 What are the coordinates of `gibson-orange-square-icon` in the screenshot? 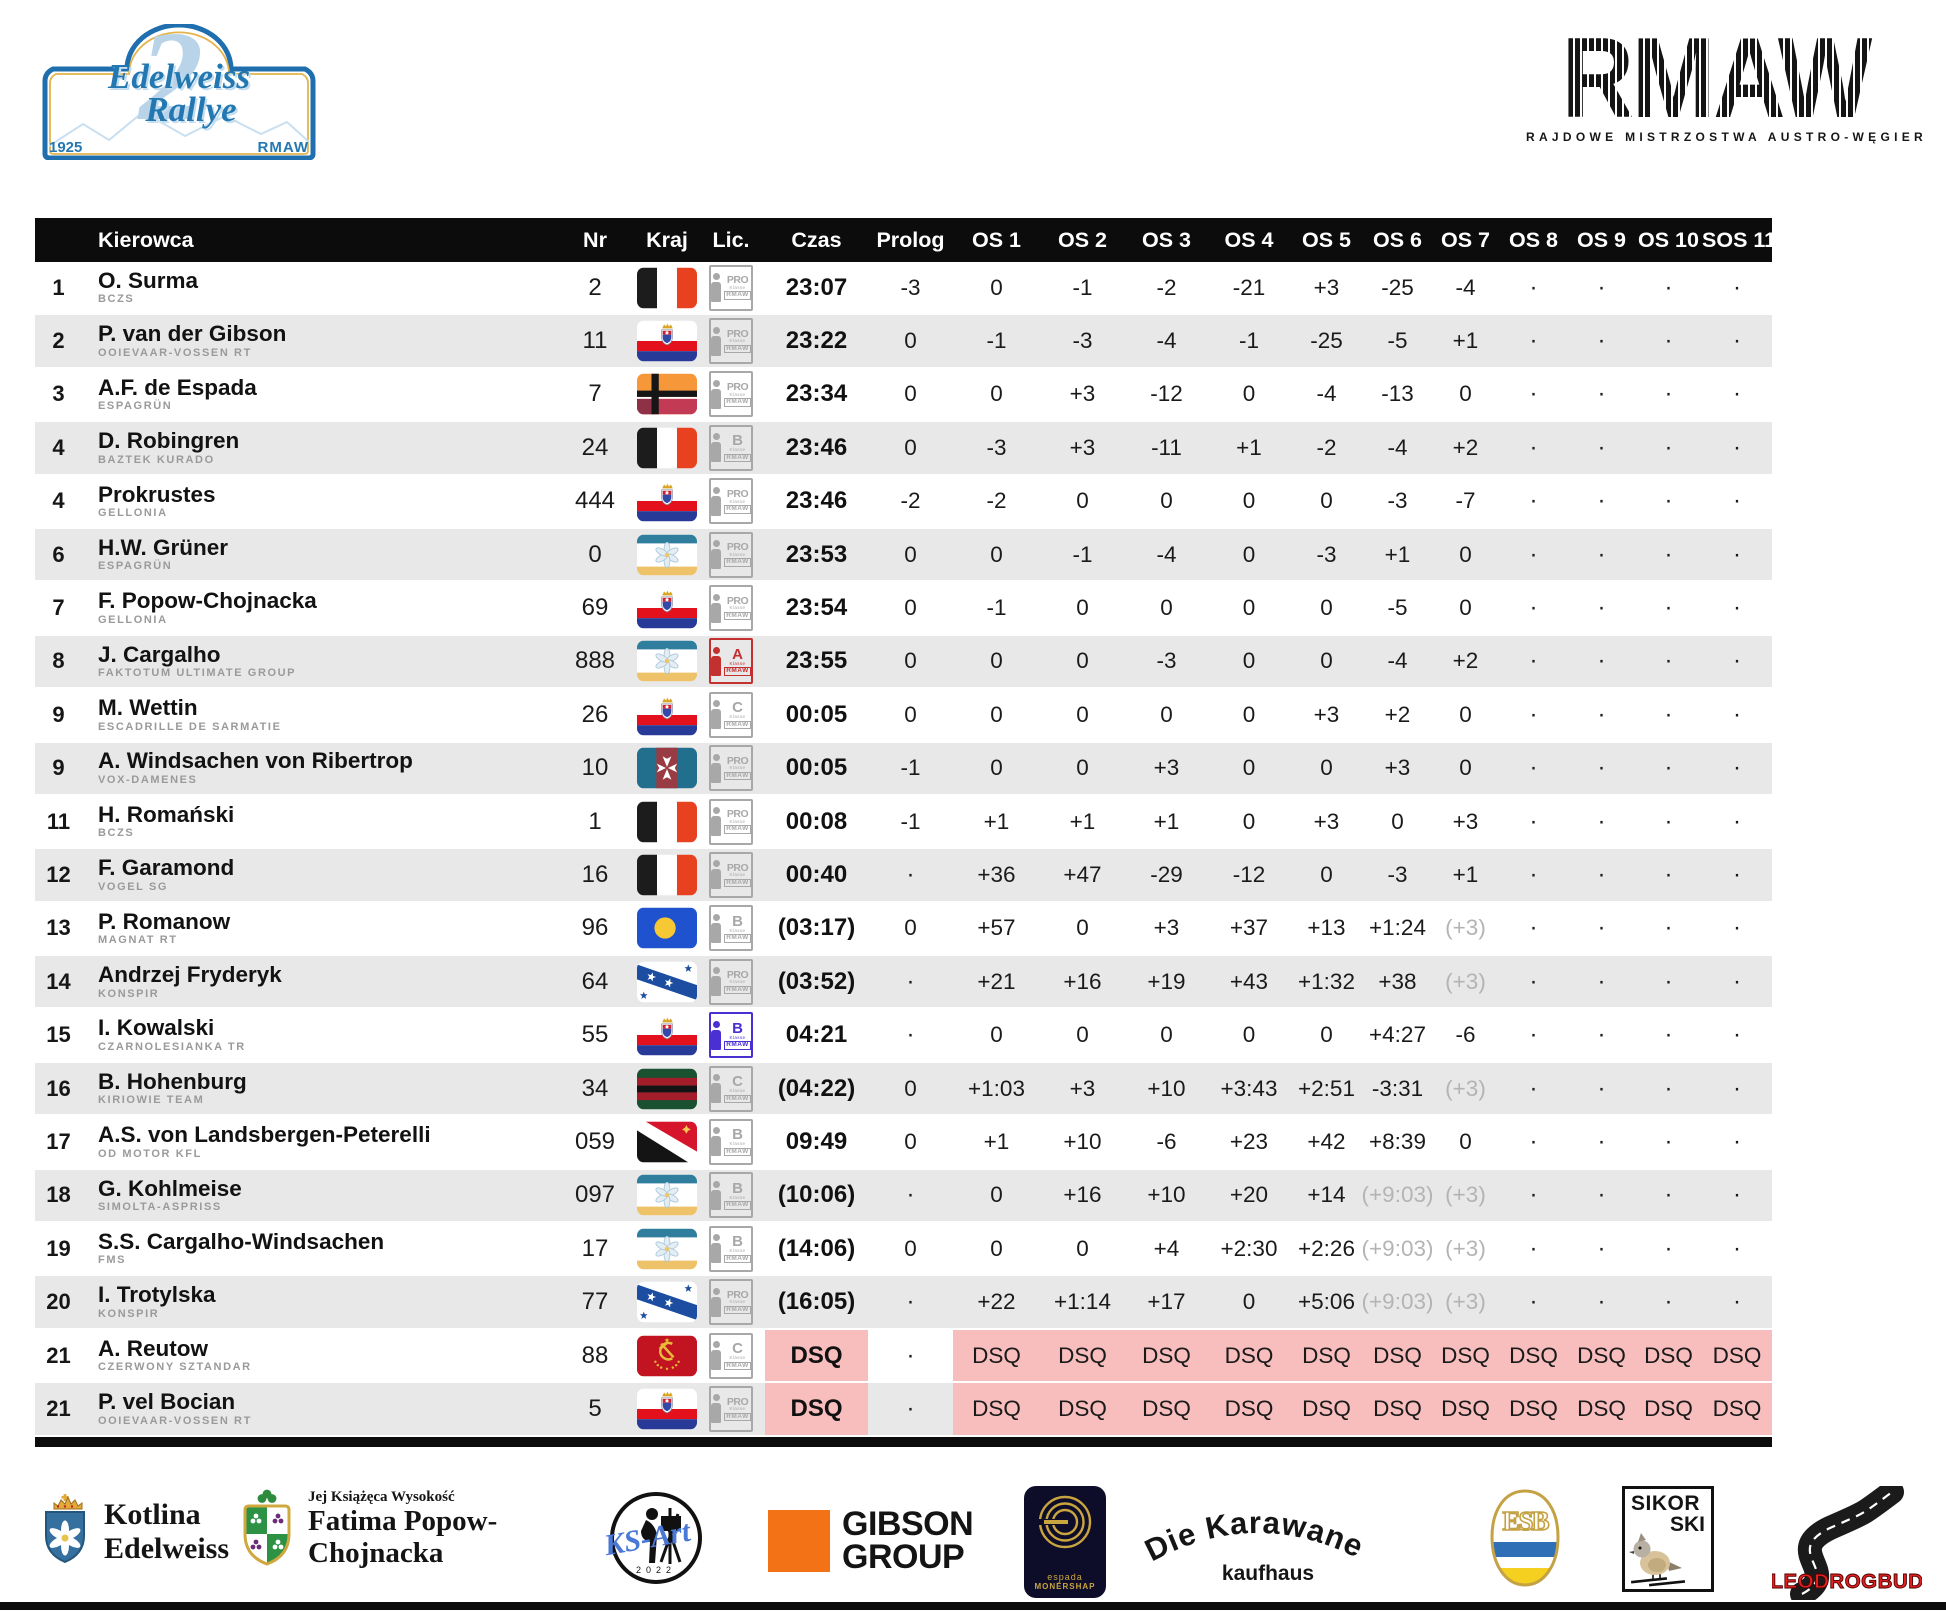 It's located at (799, 1541).